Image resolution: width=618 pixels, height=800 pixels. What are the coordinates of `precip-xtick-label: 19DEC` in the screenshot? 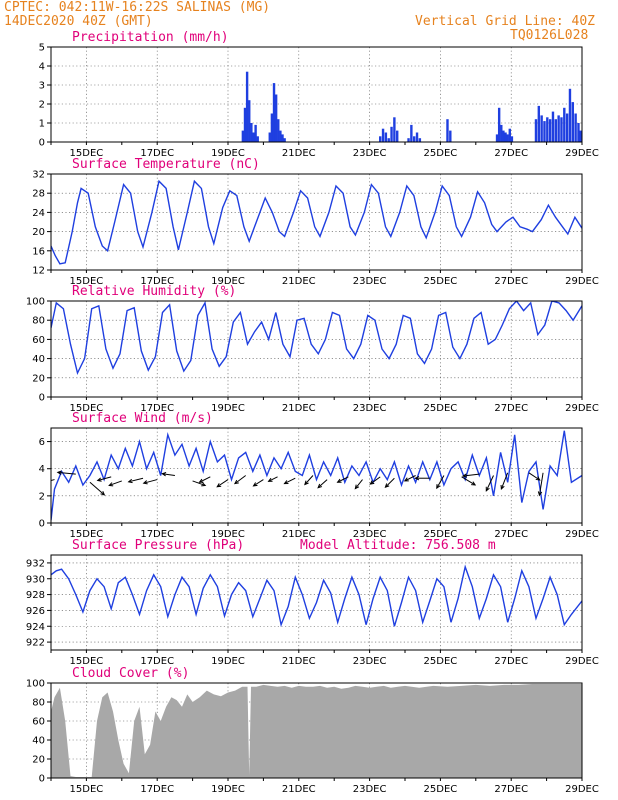 It's located at (228, 153).